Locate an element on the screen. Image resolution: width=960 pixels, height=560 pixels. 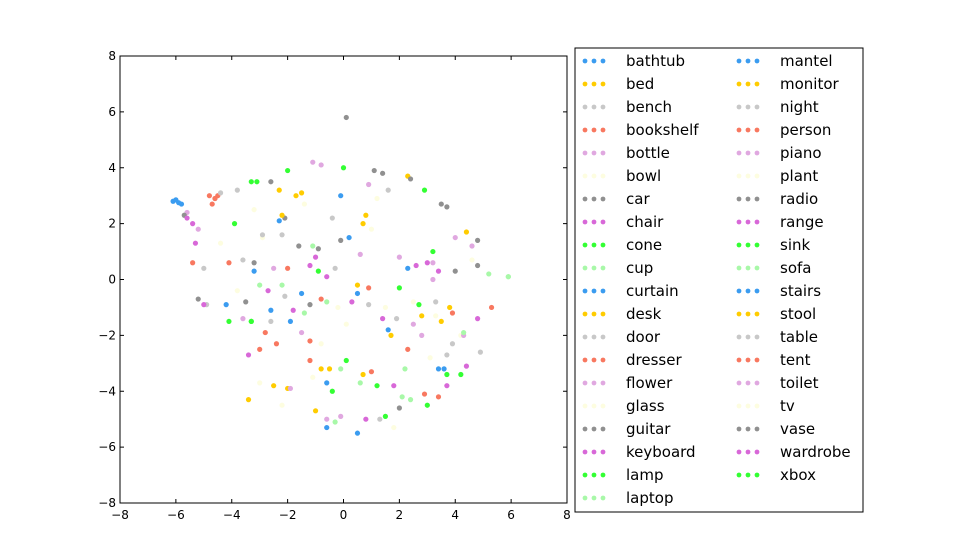
y-tick-label: −6 is located at coordinates (107, 447).